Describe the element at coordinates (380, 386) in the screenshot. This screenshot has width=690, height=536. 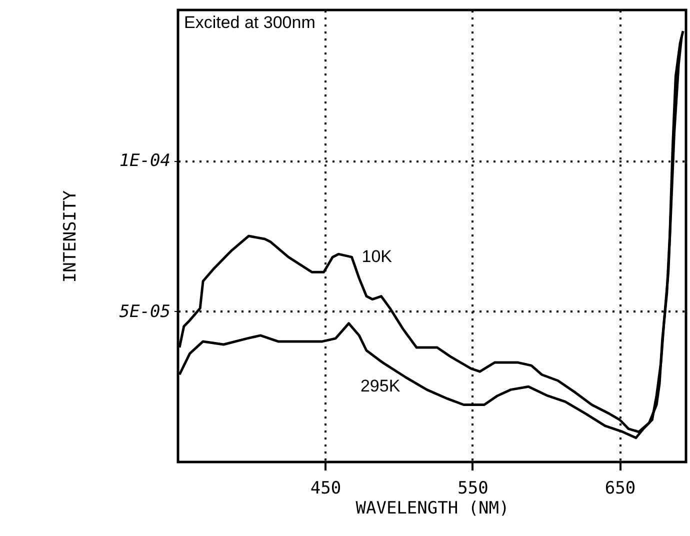
I see `annotation: 295K` at that location.